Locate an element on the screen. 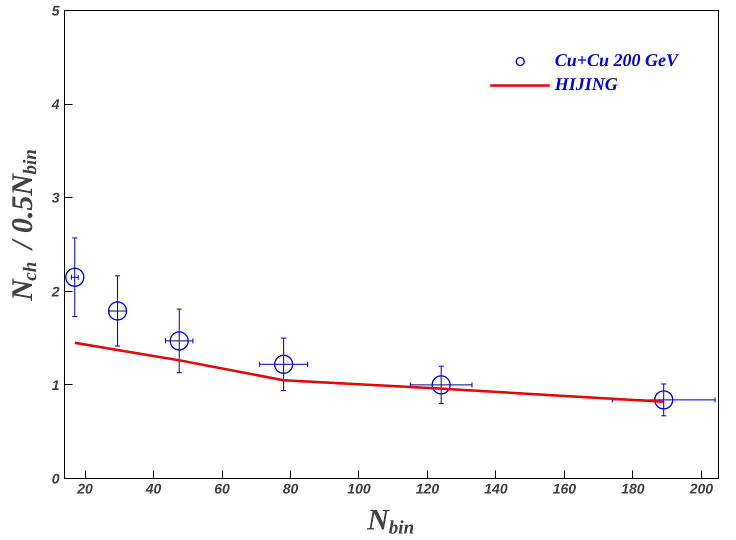  x-tick-label: 20 is located at coordinates (85, 488).